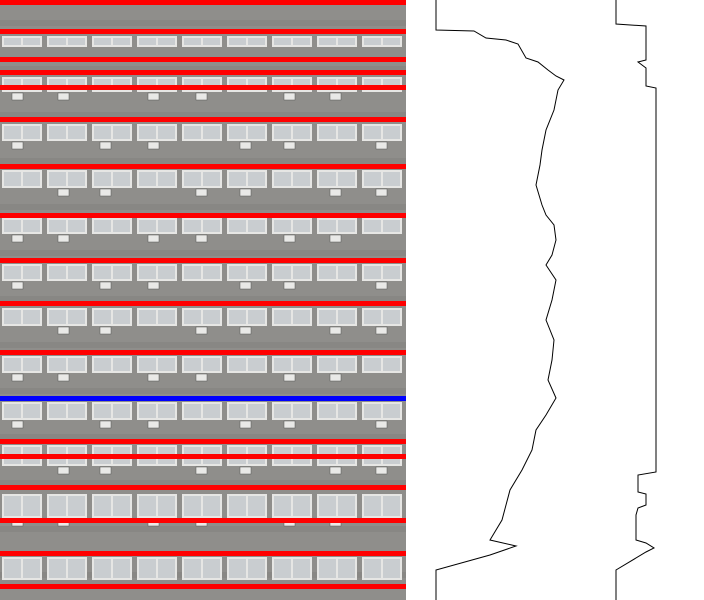 The height and width of the screenshot is (600, 704). What do you see at coordinates (247, 41) in the screenshot?
I see `window` at bounding box center [247, 41].